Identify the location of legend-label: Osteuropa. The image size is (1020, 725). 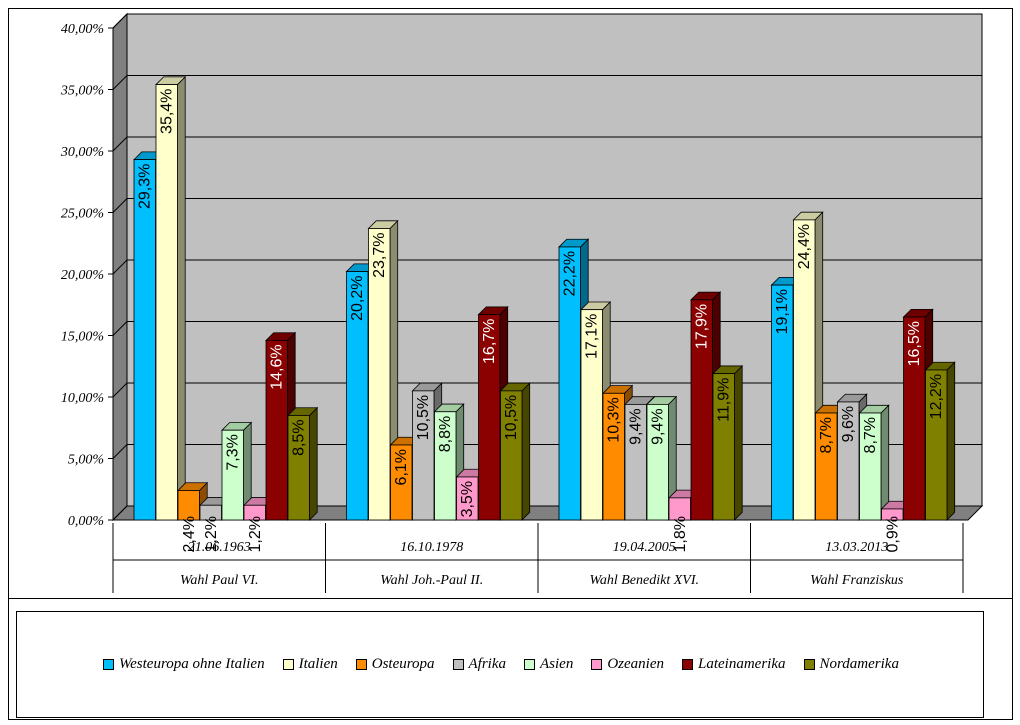
(403, 664).